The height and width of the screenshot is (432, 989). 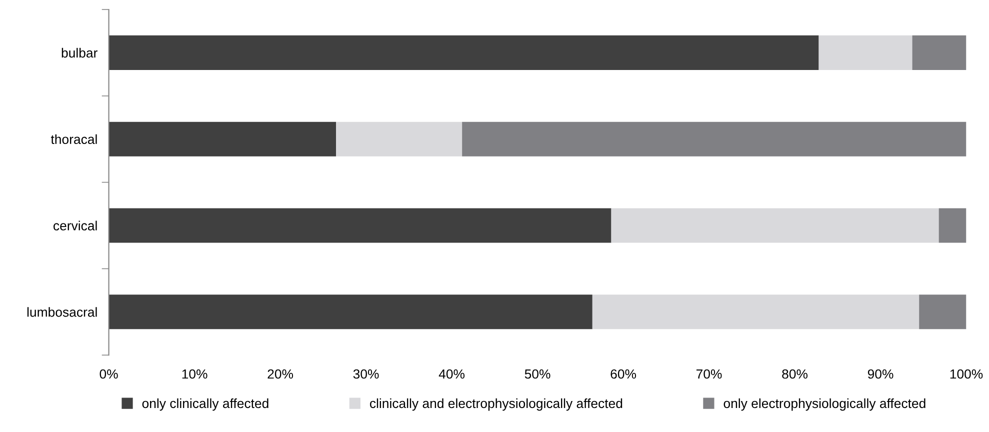 I want to click on x-tick-label: 80%, so click(x=795, y=374).